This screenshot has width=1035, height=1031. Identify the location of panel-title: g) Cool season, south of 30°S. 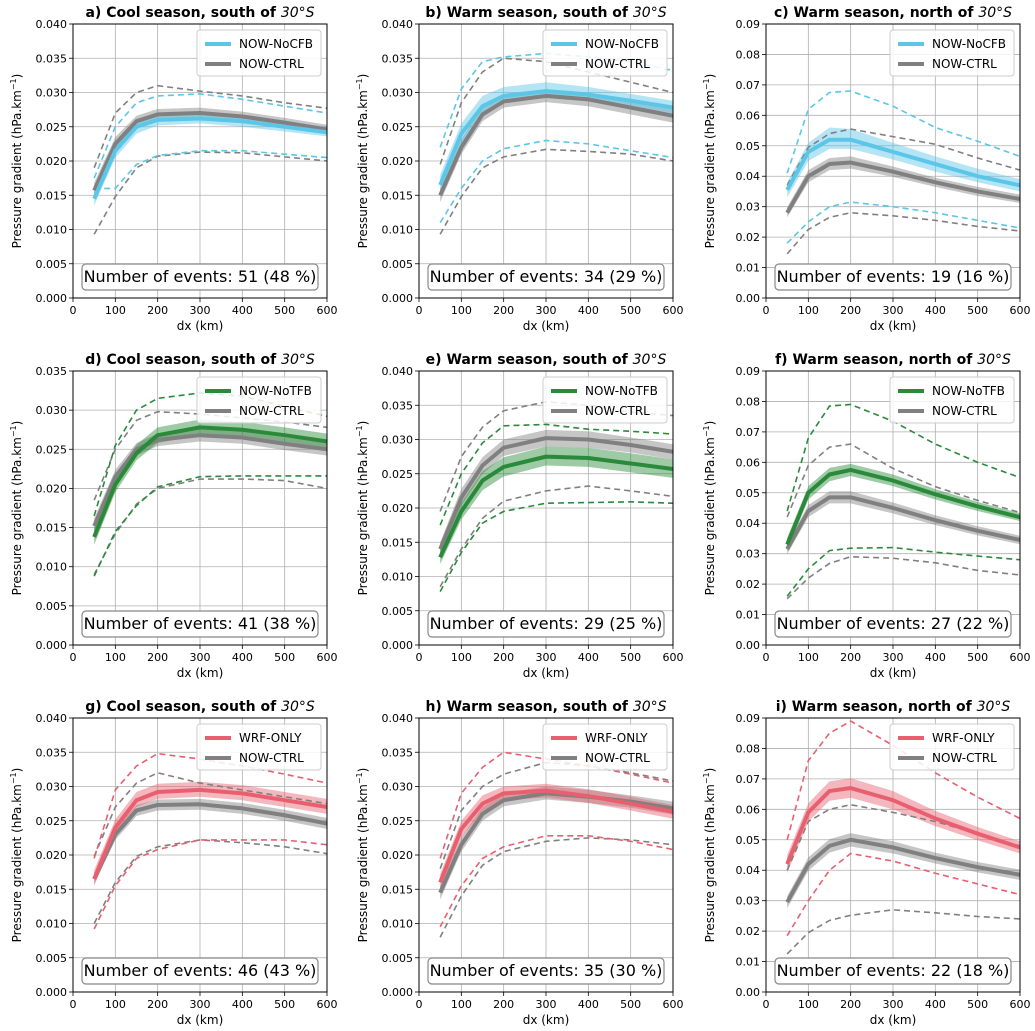
(200, 707).